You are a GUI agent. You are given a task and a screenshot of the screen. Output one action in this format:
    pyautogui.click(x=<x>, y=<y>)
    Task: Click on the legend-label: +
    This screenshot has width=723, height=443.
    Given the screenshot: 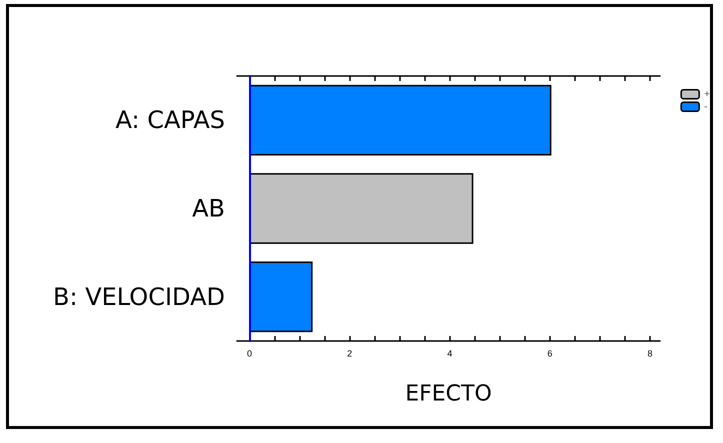 What is the action you would take?
    pyautogui.click(x=707, y=94)
    